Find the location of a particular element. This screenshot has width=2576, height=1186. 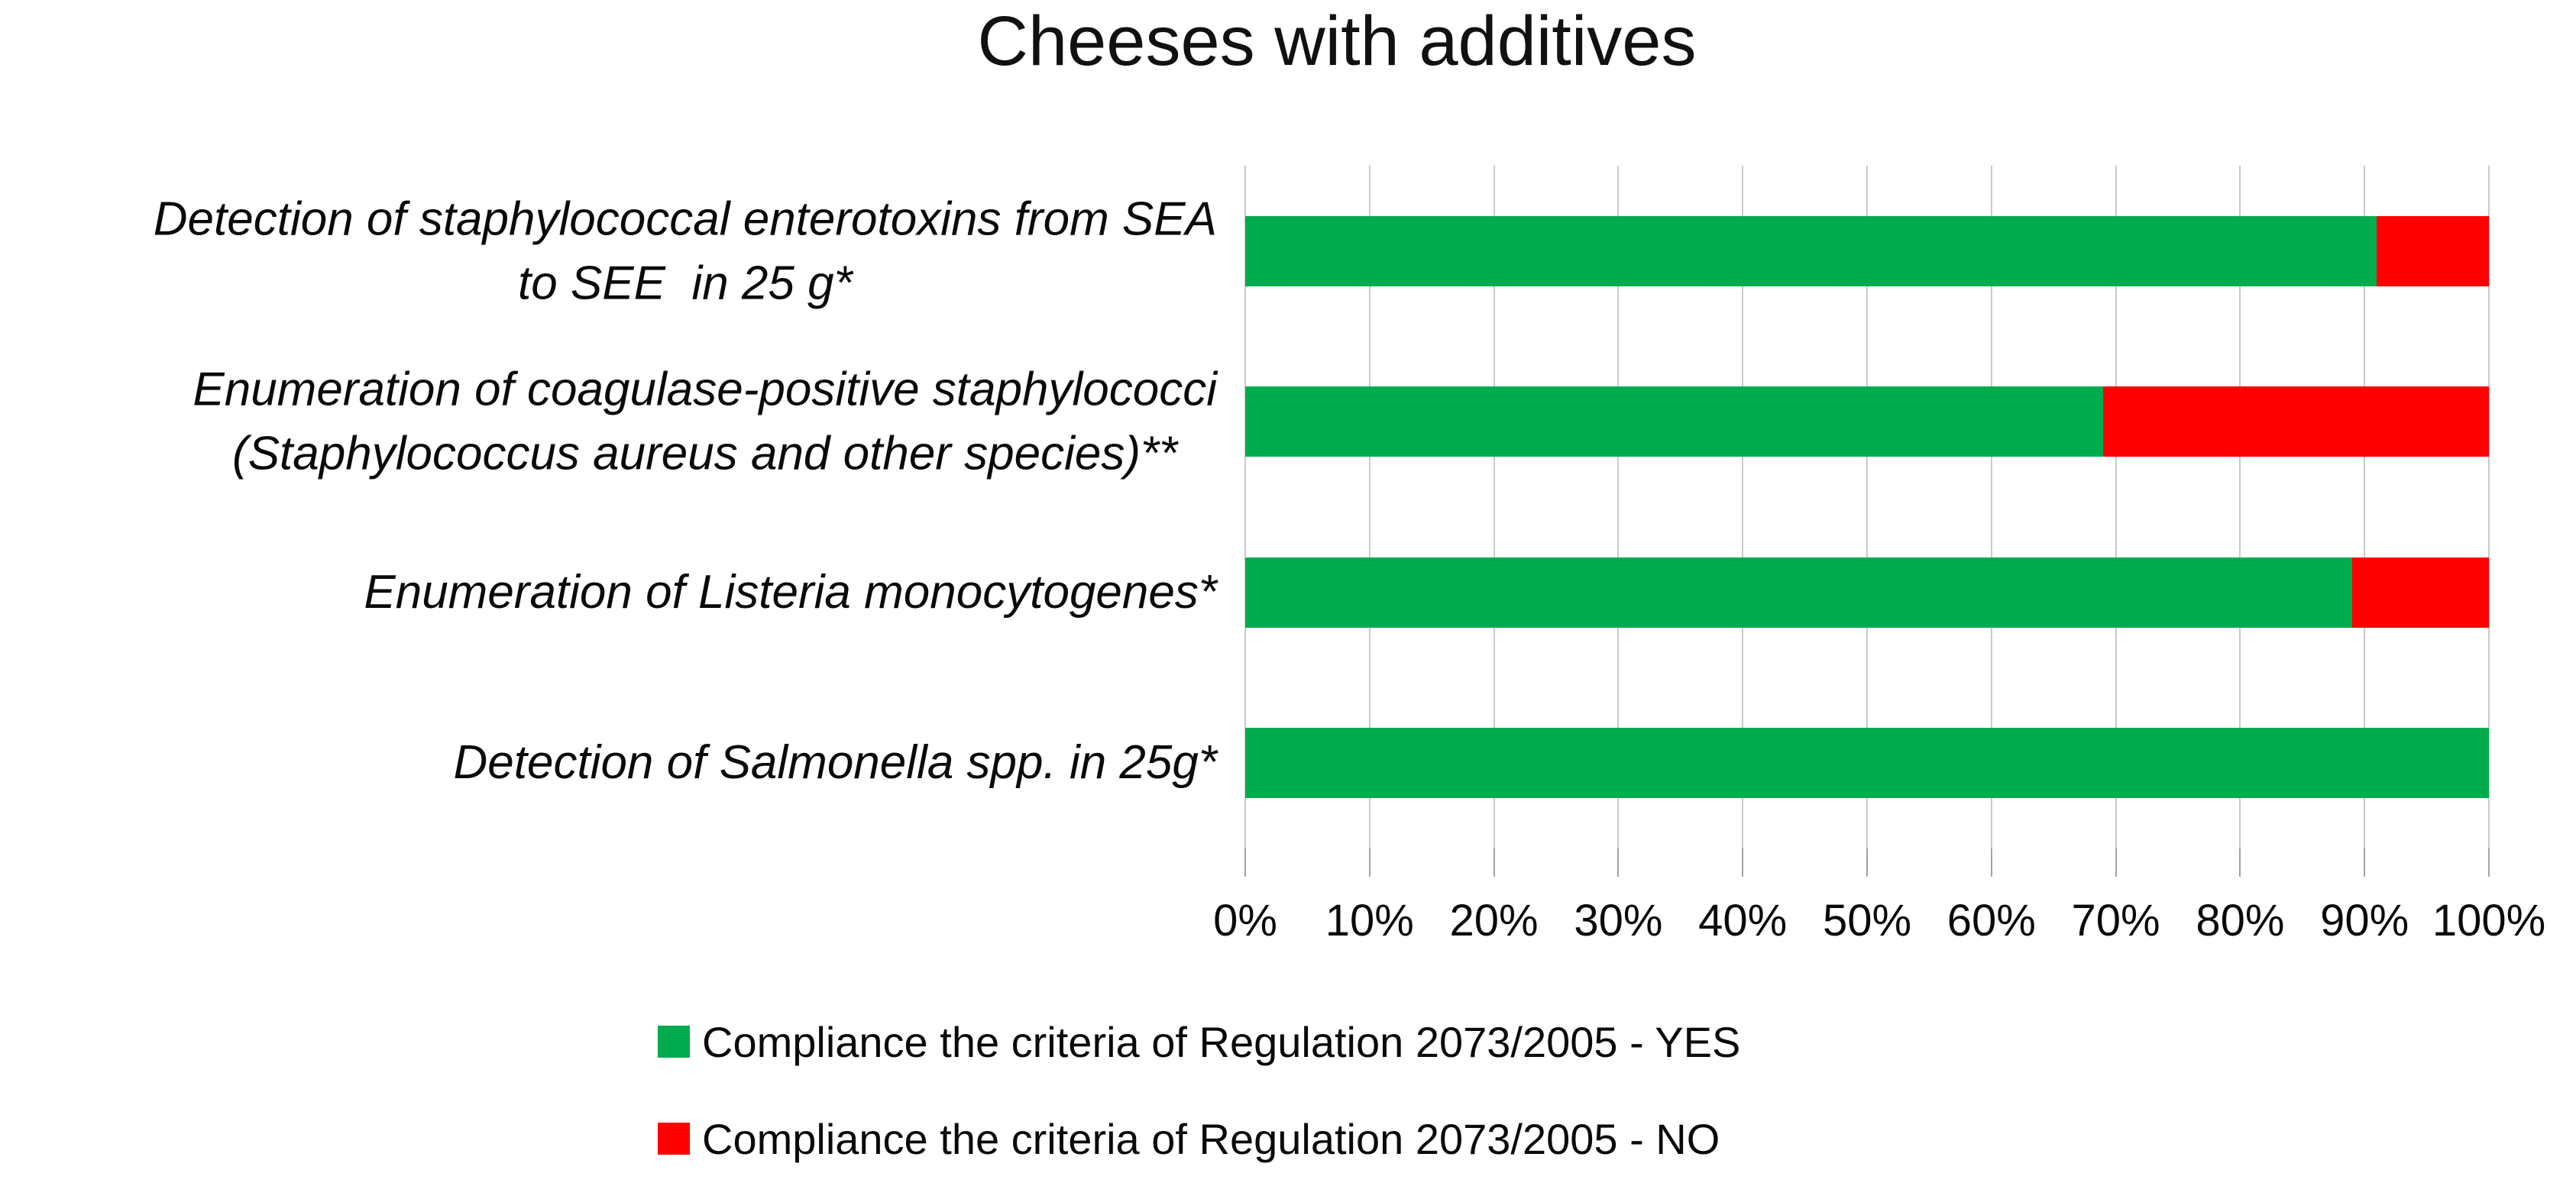

category-label: Detection of Salmonella spp. in 25g* is located at coordinates (835, 763).